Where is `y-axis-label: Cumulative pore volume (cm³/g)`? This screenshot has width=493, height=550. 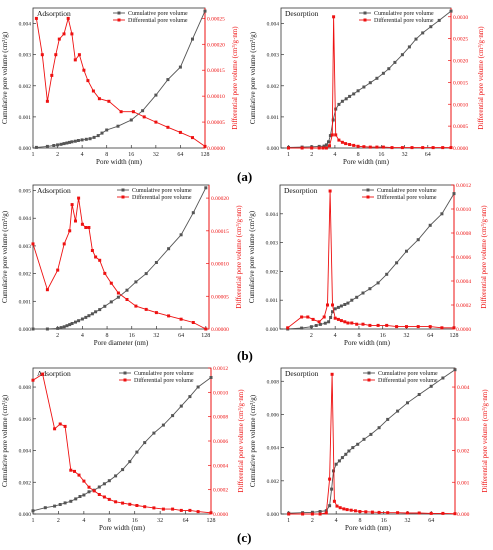
y-axis-label: Cumulative pore volume (cm³/g) is located at coordinates (5, 440).